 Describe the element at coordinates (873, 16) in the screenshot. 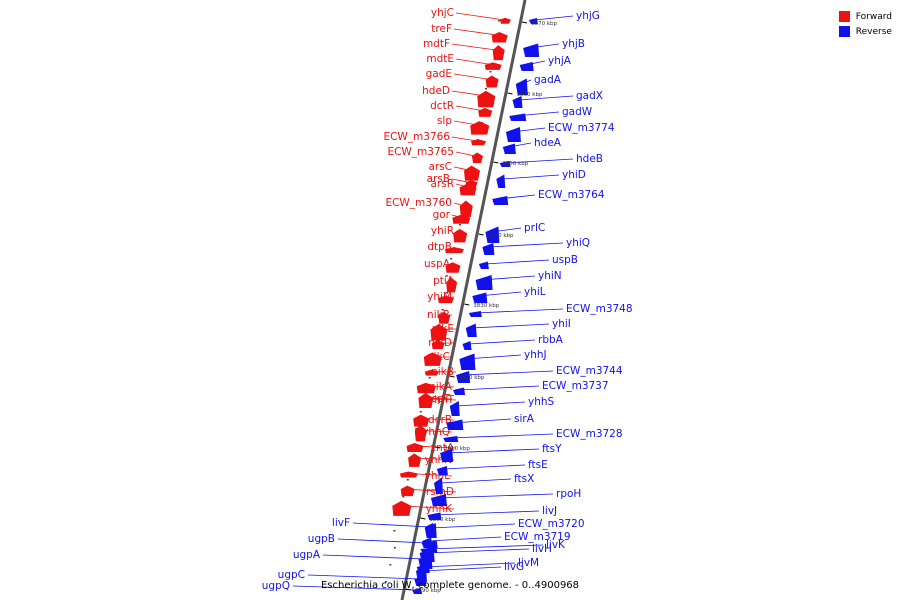

I see `legend-forward-label: Forward` at that location.